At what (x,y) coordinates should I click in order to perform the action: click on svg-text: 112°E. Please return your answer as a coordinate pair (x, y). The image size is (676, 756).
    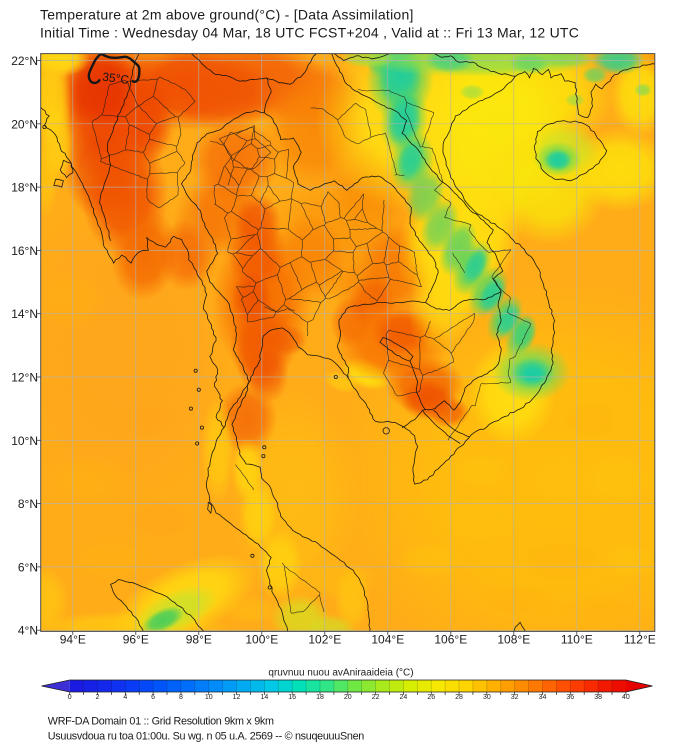
    Looking at the image, I should click on (640, 640).